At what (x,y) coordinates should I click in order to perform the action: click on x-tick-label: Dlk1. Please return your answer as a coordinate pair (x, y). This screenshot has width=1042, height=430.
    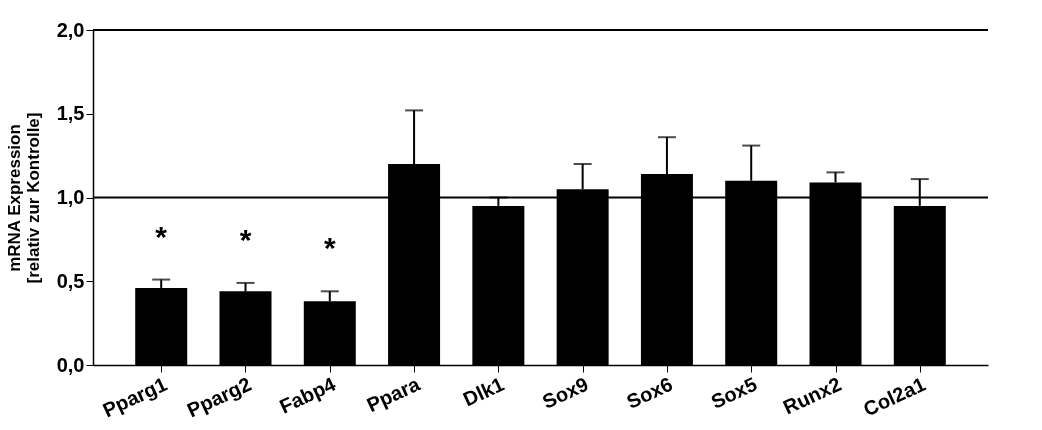
    Looking at the image, I should click on (483, 391).